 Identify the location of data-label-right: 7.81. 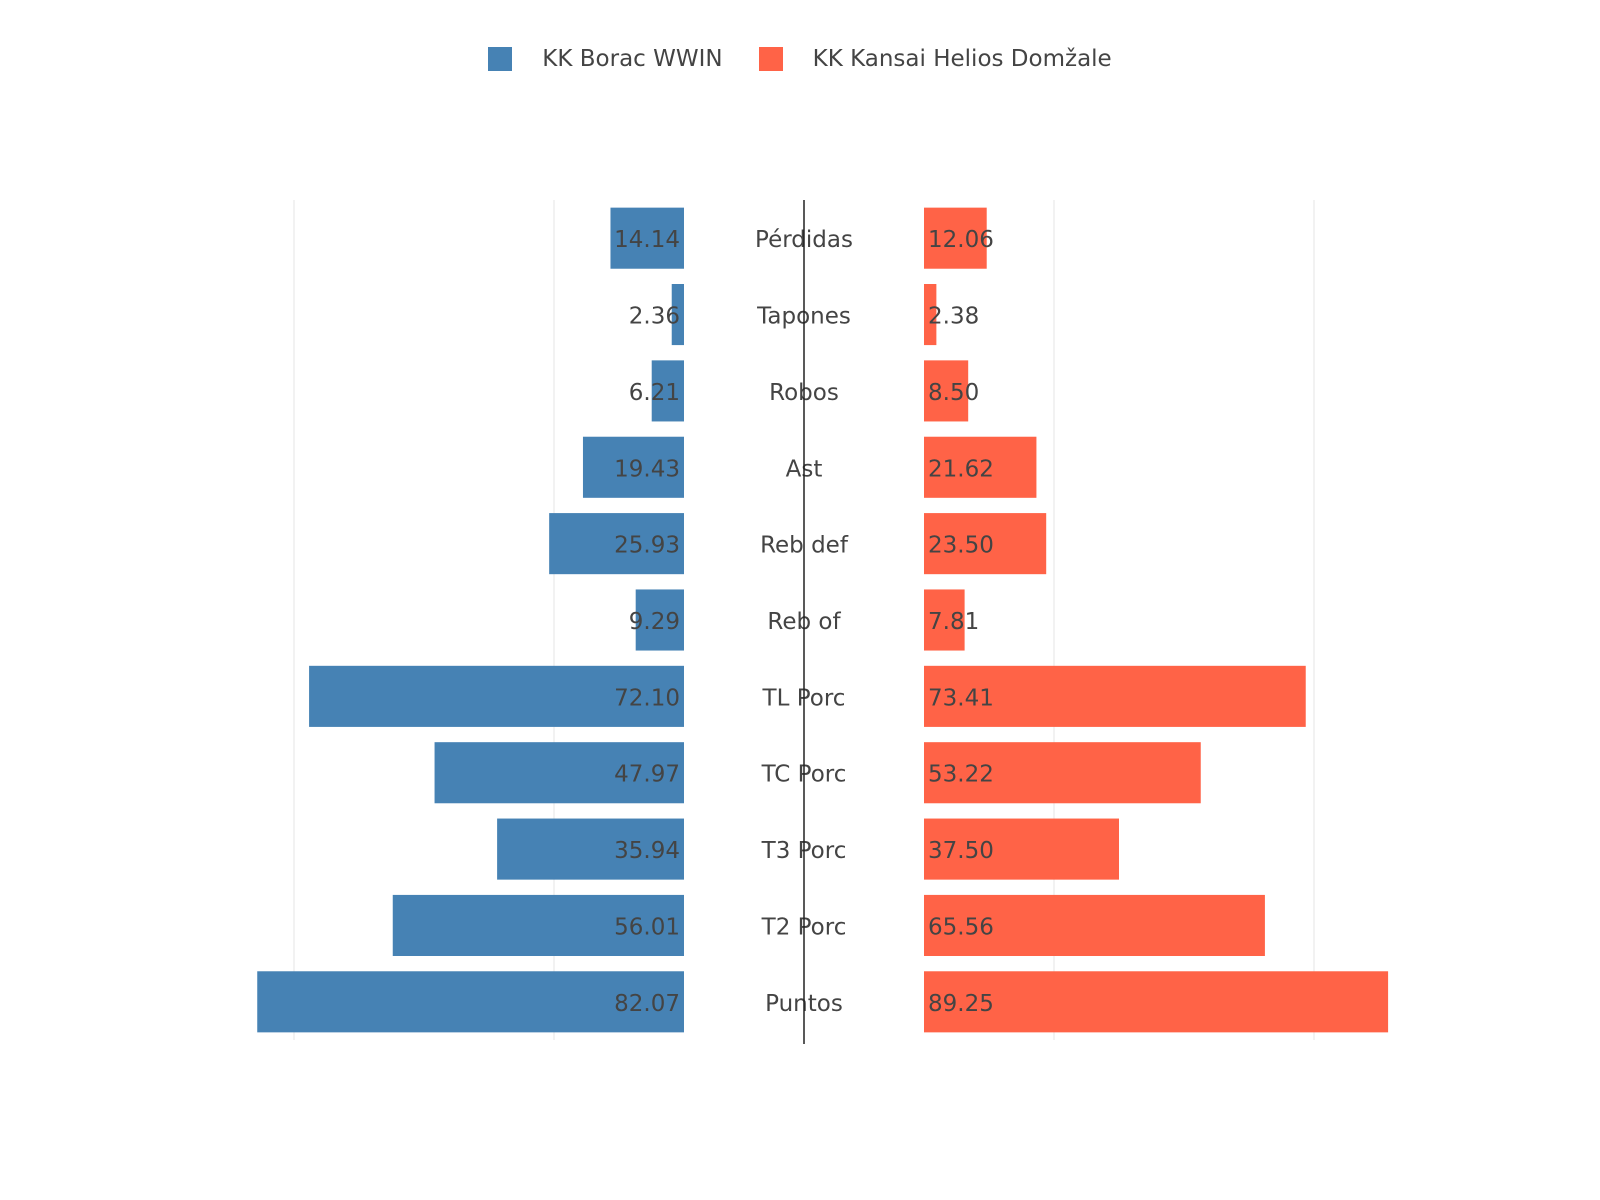
(953, 622).